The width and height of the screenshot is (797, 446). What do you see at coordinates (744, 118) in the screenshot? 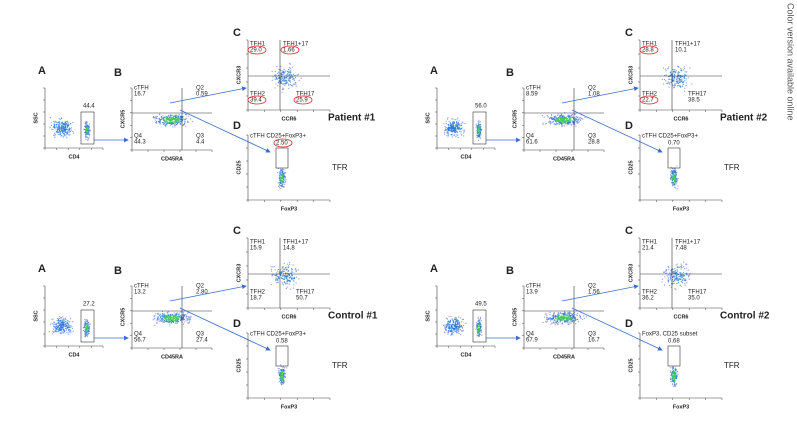
I see `panel-label: Patient #2` at bounding box center [744, 118].